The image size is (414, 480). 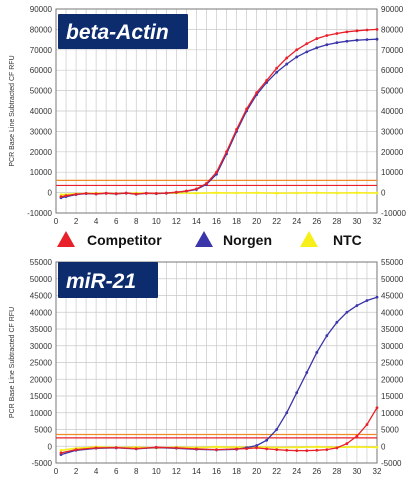 What do you see at coordinates (96, 221) in the screenshot?
I see `x-tick-label: 4` at bounding box center [96, 221].